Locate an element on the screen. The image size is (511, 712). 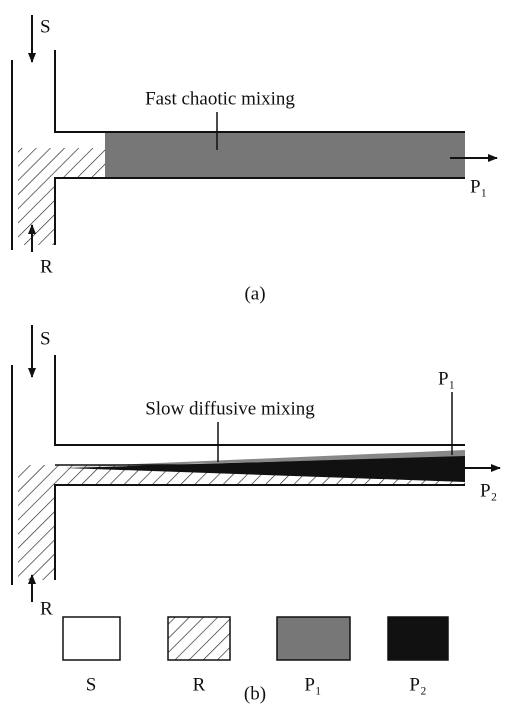
product-2-label: P₂ is located at coordinates (488, 490).